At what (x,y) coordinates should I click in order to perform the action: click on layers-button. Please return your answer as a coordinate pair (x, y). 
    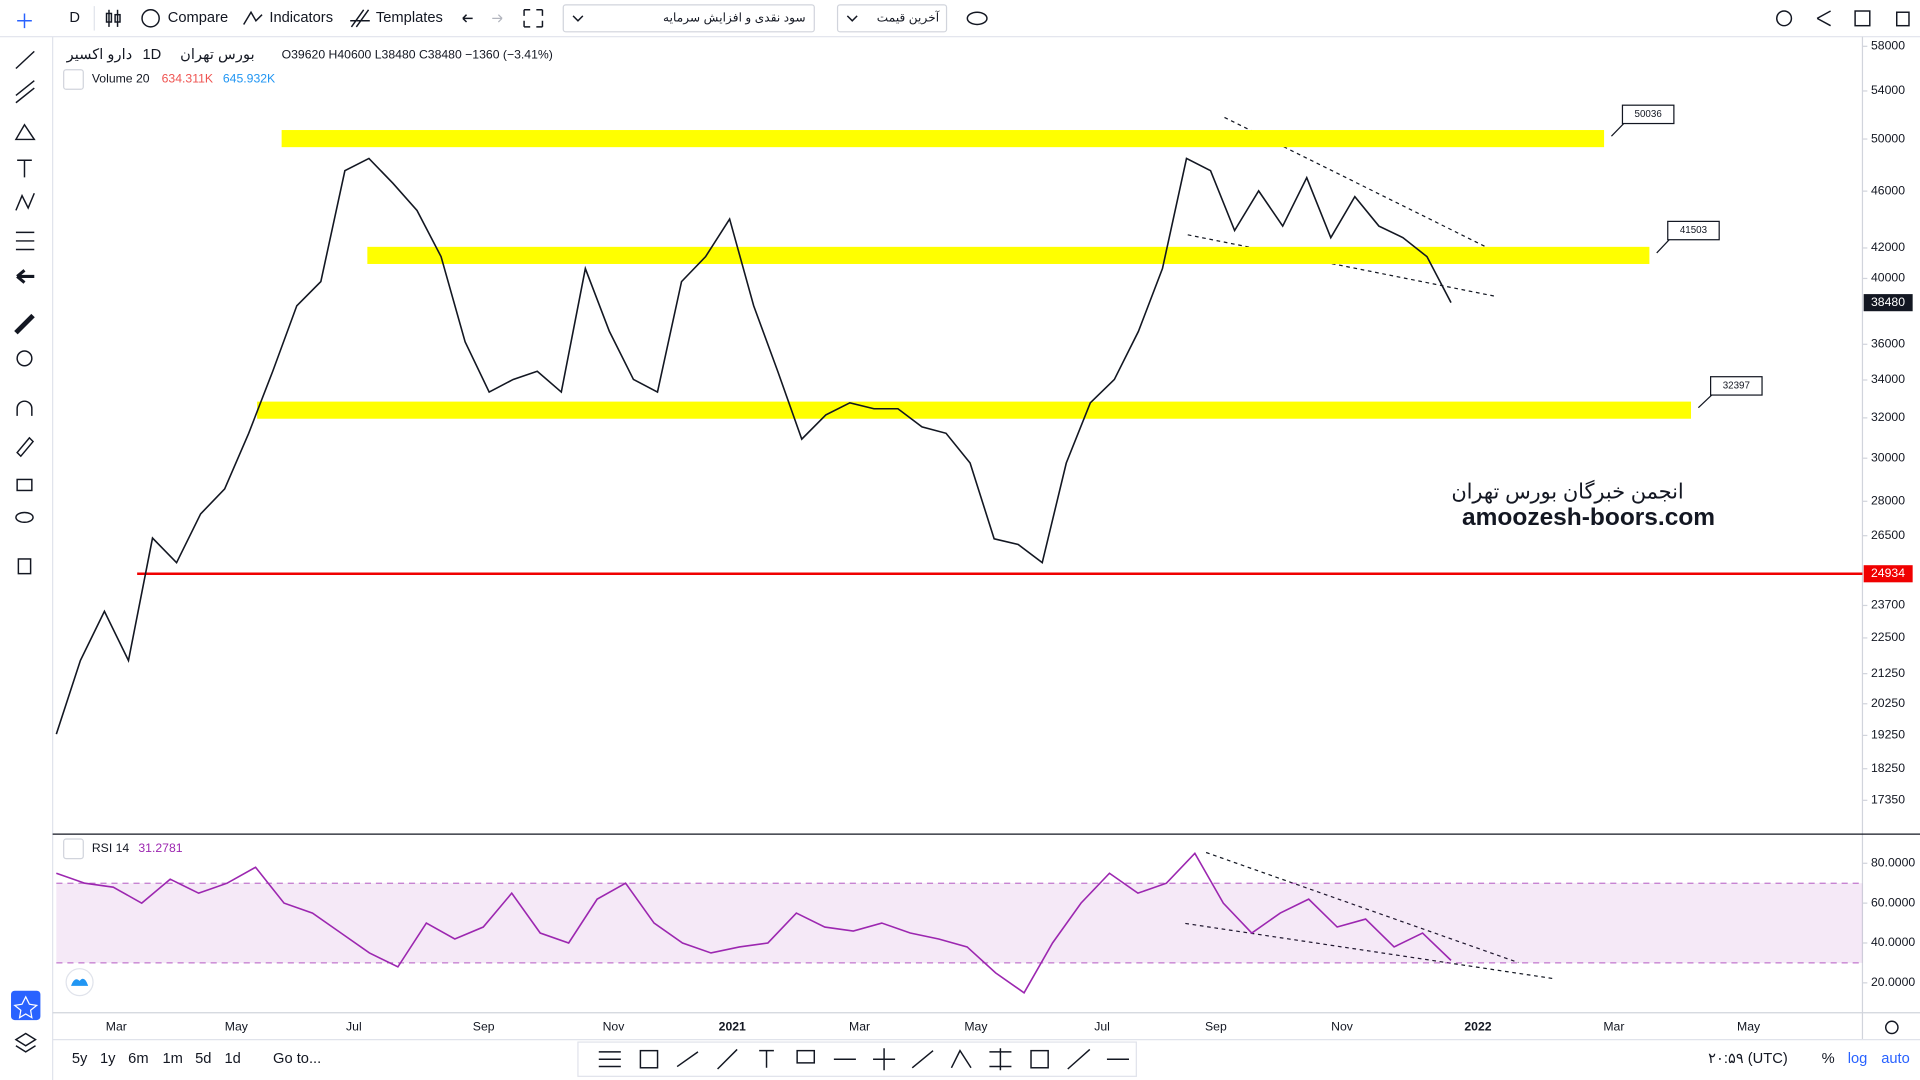
    Looking at the image, I should click on (25, 1042).